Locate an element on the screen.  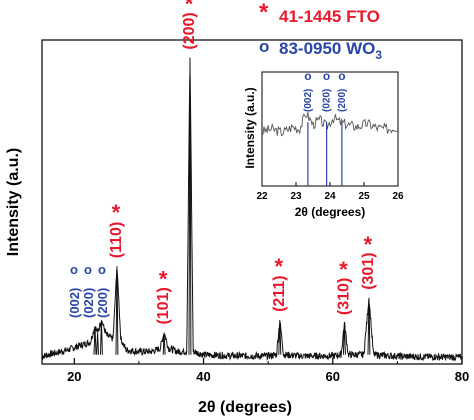
wo3-legend-text: 83-0950 WO3 is located at coordinates (330, 50).